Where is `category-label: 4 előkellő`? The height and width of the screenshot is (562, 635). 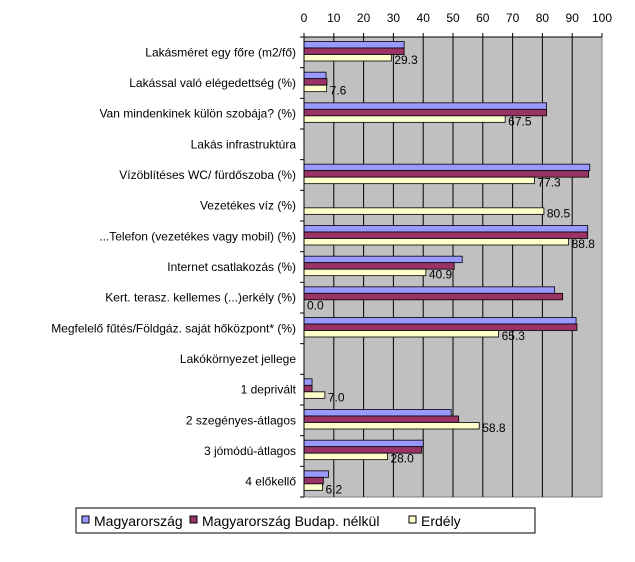 category-label: 4 előkellő is located at coordinates (270, 482).